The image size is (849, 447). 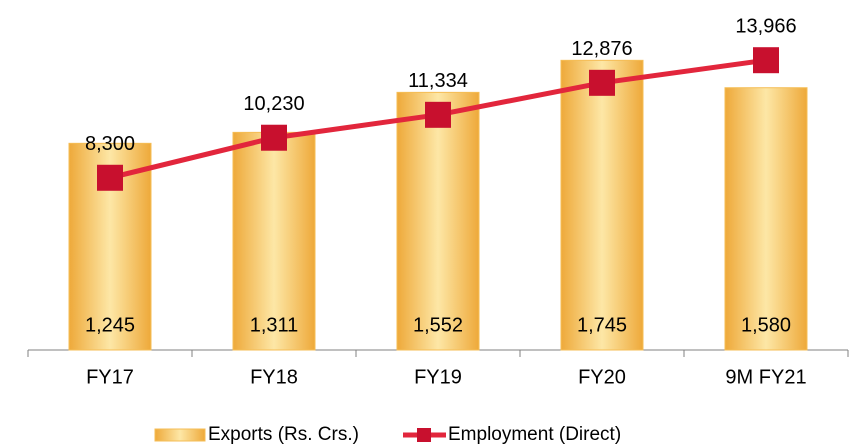 What do you see at coordinates (438, 353) in the screenshot?
I see `x-axis` at bounding box center [438, 353].